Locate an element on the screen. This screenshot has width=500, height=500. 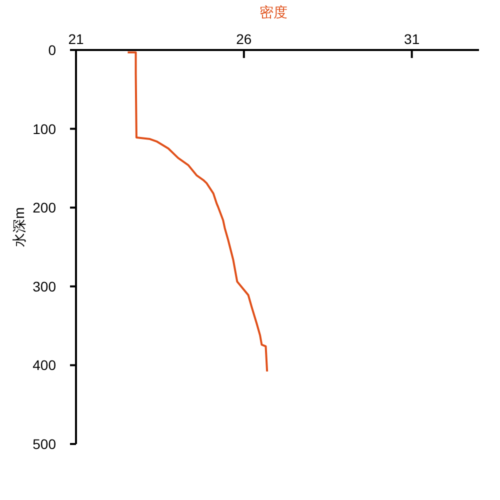
y-tick-label: 500 is located at coordinates (44, 444).